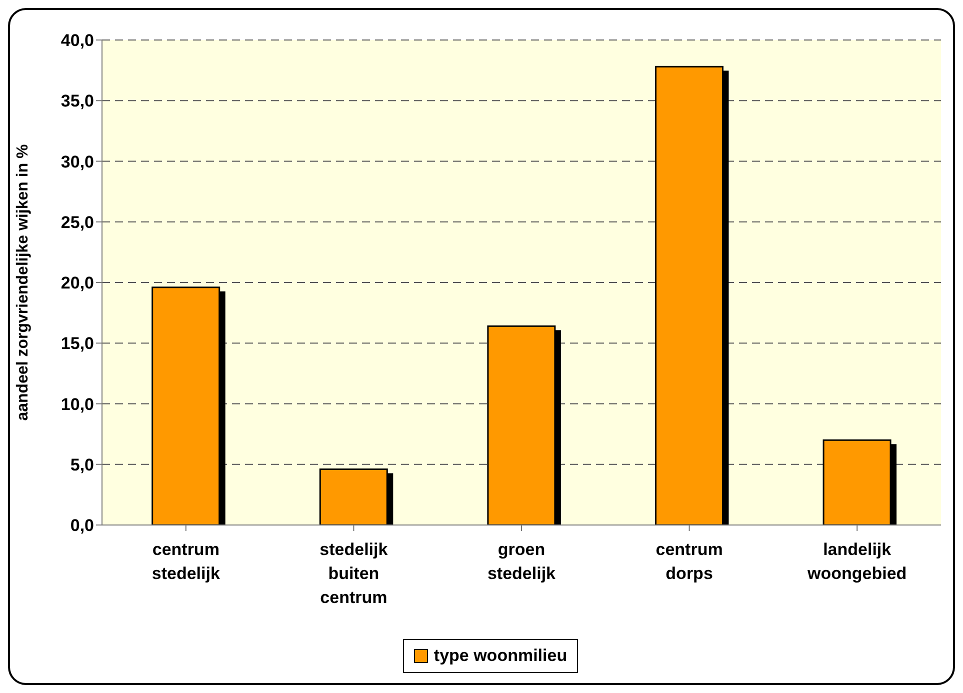 The height and width of the screenshot is (693, 963). I want to click on y-tick-label: 10,0, so click(77, 404).